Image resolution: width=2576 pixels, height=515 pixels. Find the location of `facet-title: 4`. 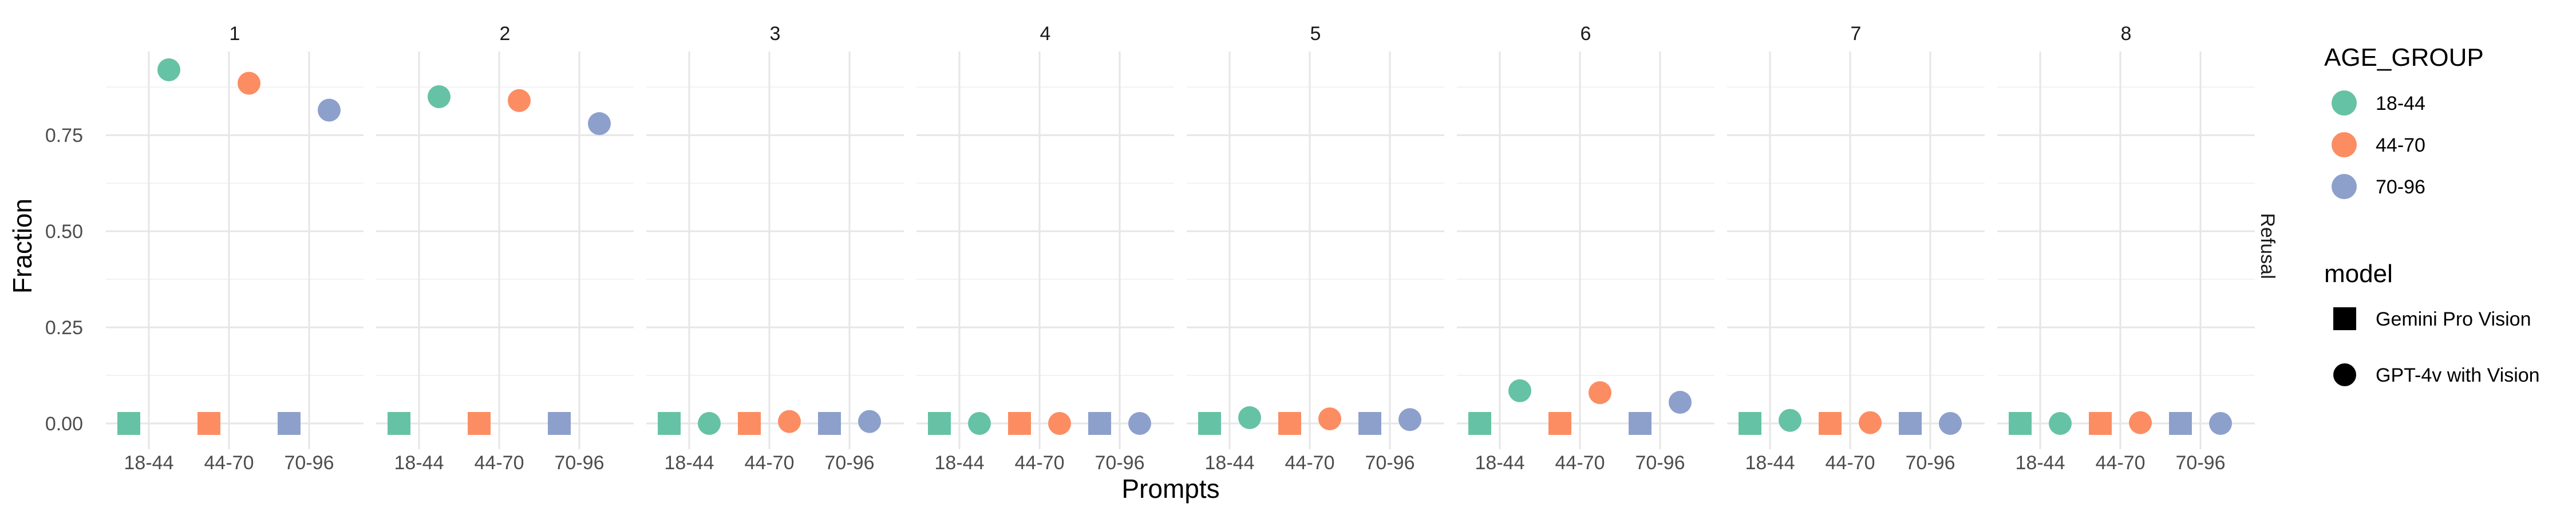

facet-title: 4 is located at coordinates (1045, 34).